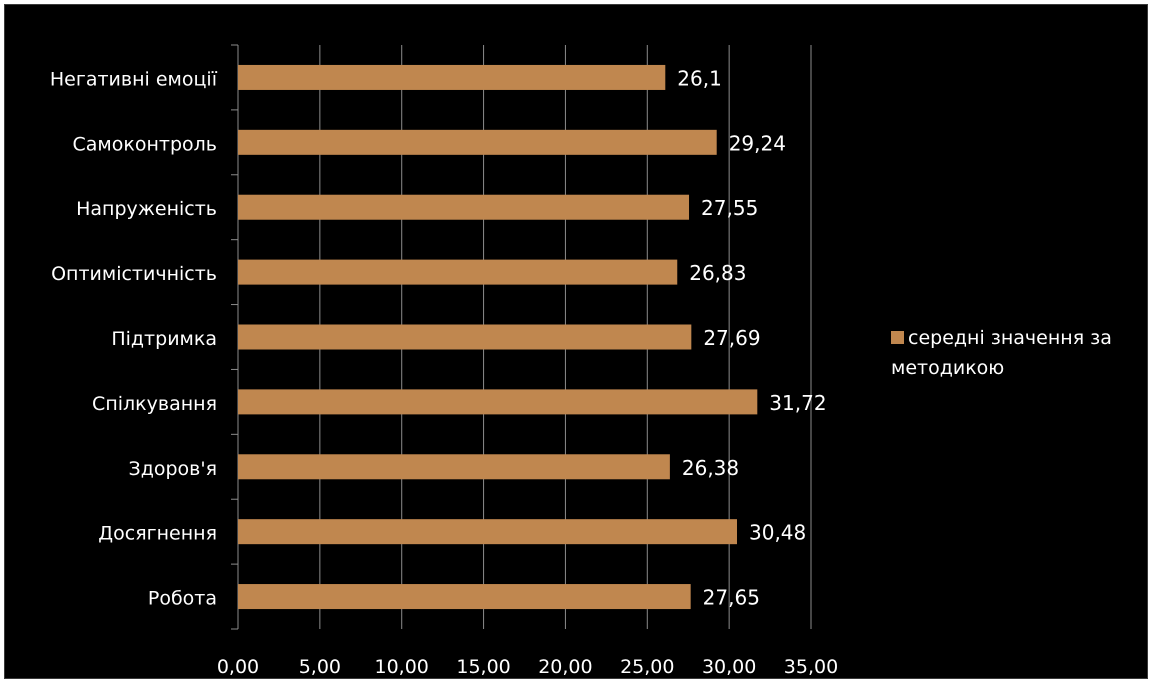 Image resolution: width=1152 pixels, height=681 pixels. What do you see at coordinates (145, 144) in the screenshot?
I see `category-label: Самоконтроль` at bounding box center [145, 144].